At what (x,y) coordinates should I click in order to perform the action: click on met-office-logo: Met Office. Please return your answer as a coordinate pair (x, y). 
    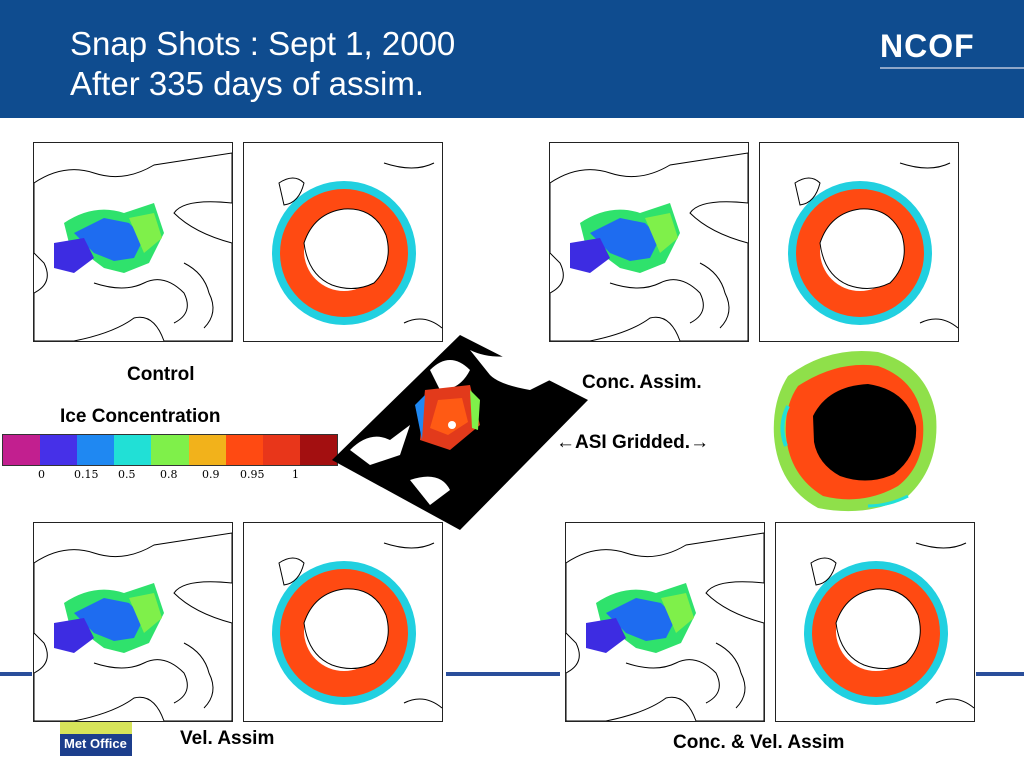
    Looking at the image, I should click on (96, 739).